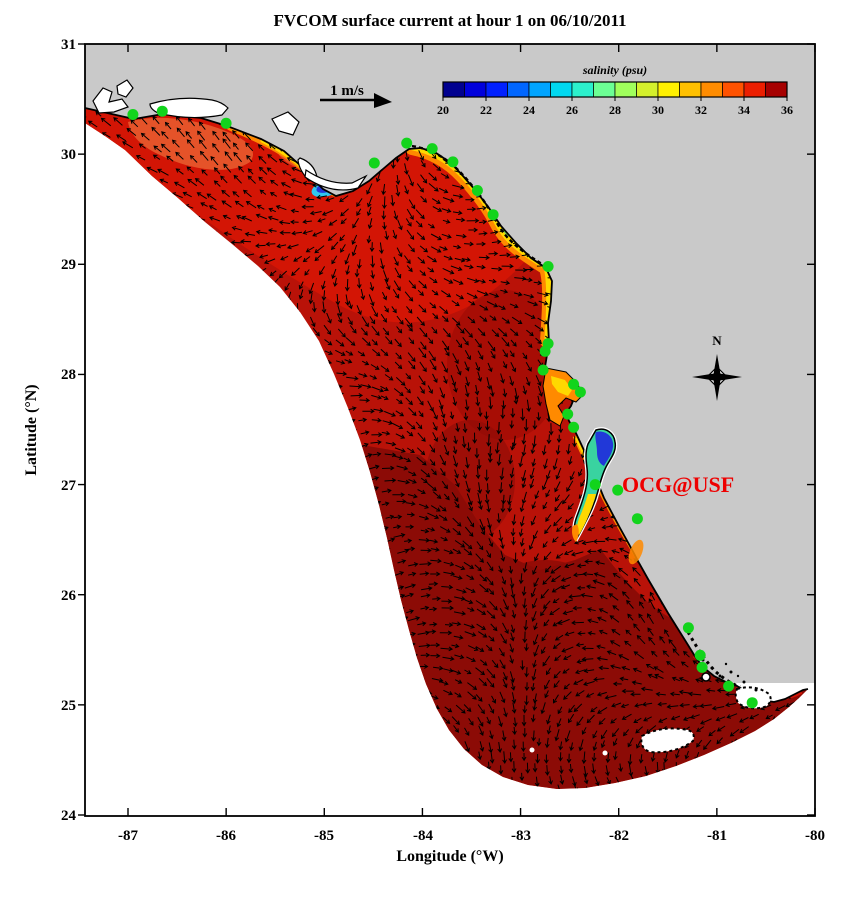  What do you see at coordinates (68, 45) in the screenshot?
I see `y-tick: 31` at bounding box center [68, 45].